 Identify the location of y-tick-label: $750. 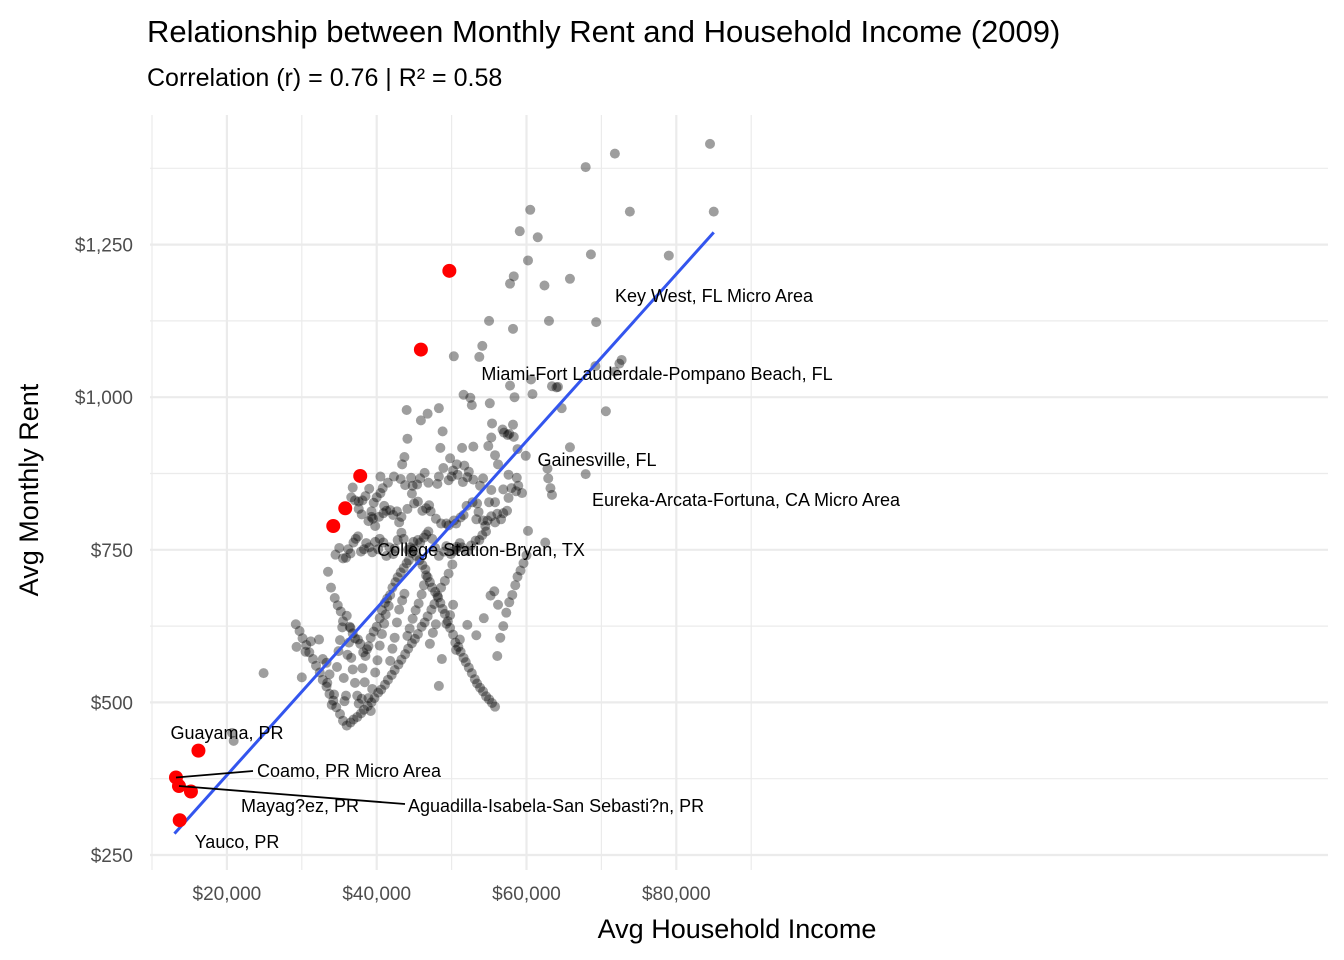
(112, 551).